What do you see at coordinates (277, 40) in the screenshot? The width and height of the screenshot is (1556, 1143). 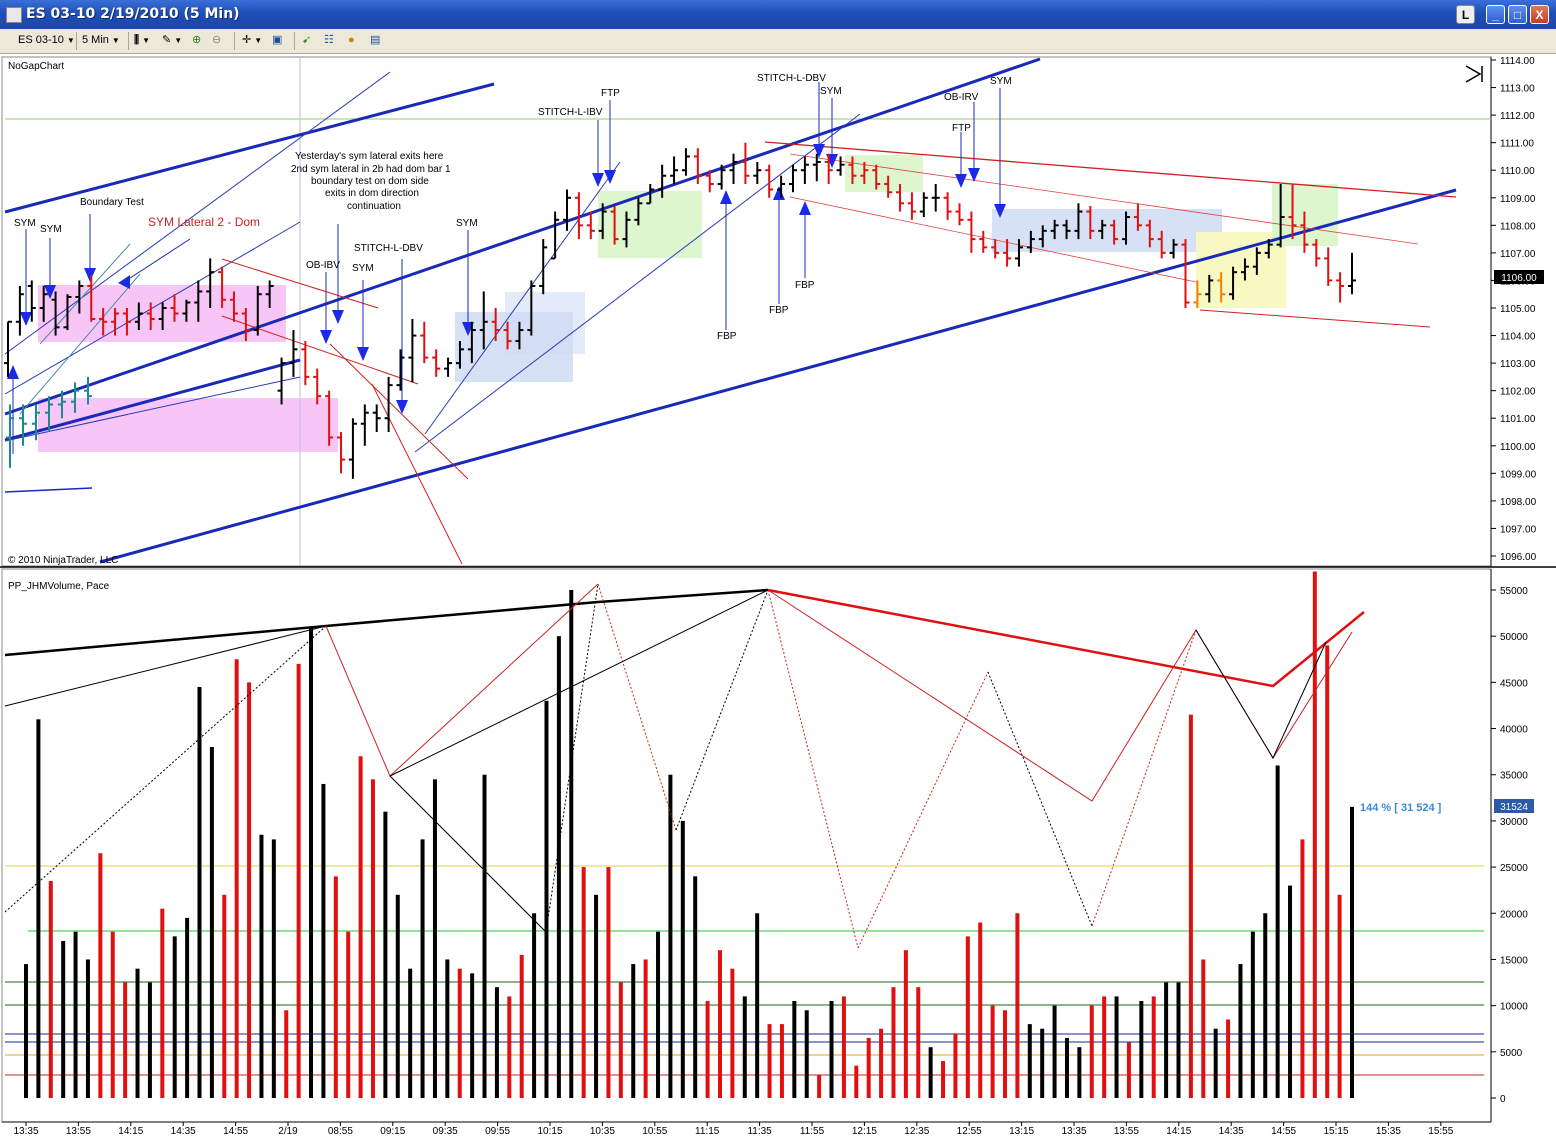 I see `properties-icon: ▣` at bounding box center [277, 40].